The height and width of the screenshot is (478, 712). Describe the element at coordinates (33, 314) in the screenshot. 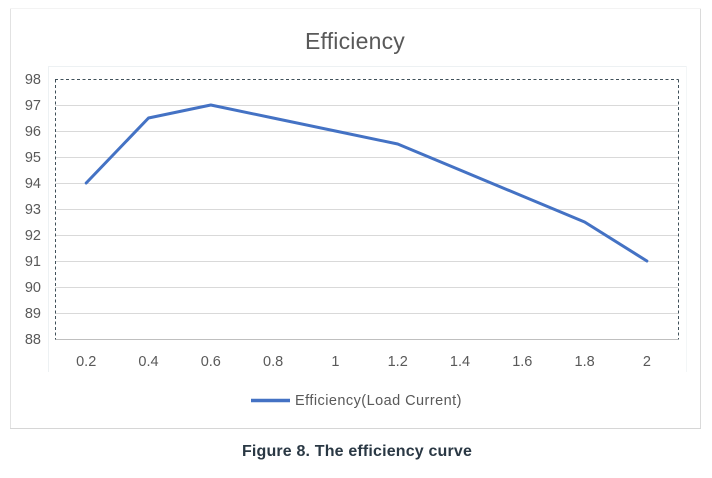

I see `svg-text: 89` at that location.